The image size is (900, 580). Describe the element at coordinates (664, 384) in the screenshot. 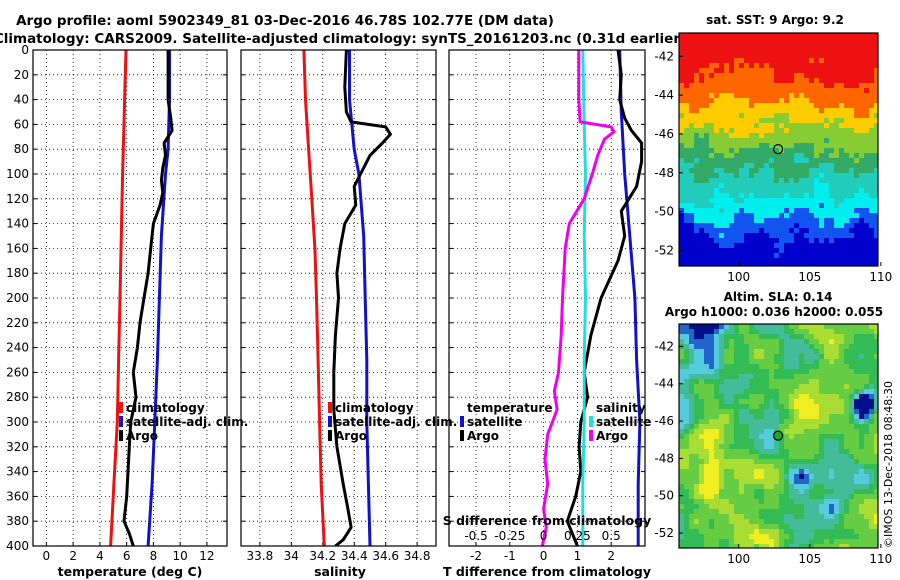

I see `lat-tick-label: -44` at that location.